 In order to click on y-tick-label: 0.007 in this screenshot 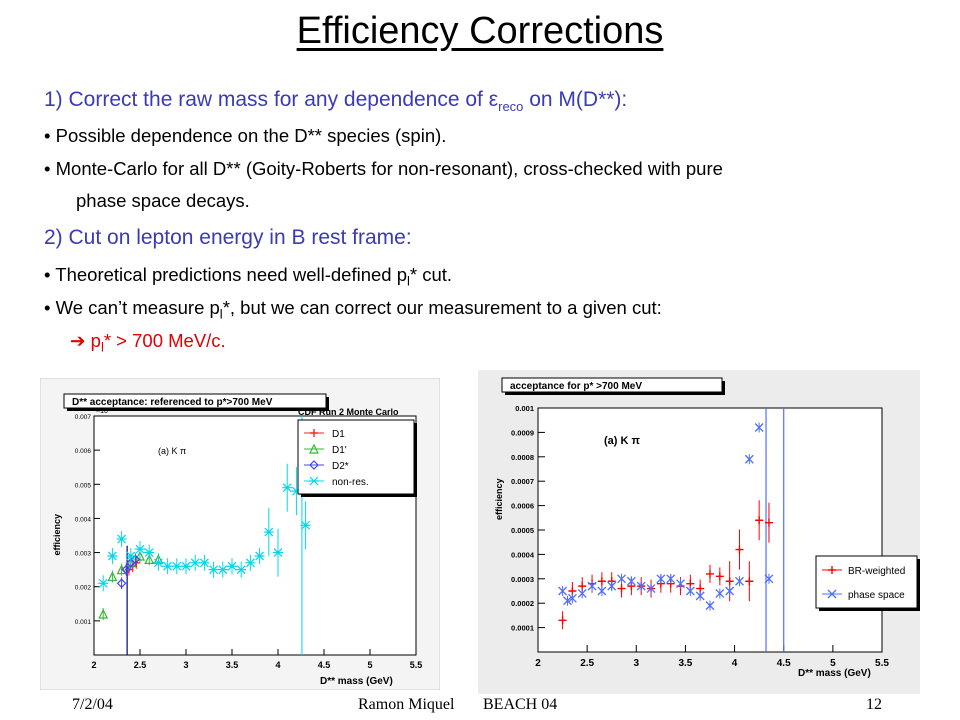, I will do `click(83, 417)`.